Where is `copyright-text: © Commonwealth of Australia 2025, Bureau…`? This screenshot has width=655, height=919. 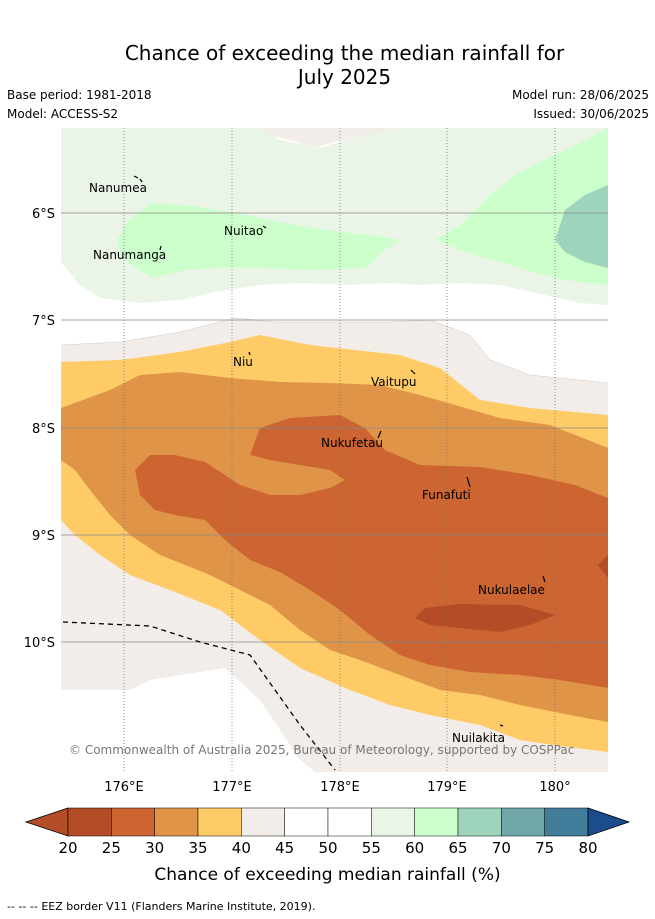 copyright-text: © Commonwealth of Australia 2025, Bureau… is located at coordinates (321, 750).